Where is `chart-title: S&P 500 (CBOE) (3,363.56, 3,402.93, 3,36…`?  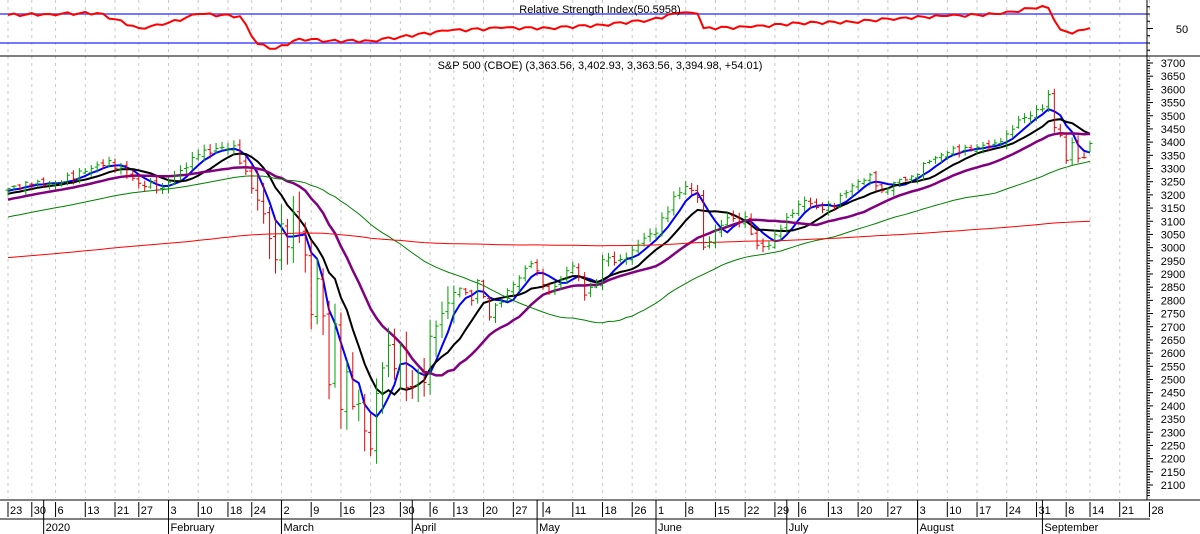
chart-title: S&P 500 (CBOE) (3,363.56, 3,402.93, 3,36… is located at coordinates (600, 66).